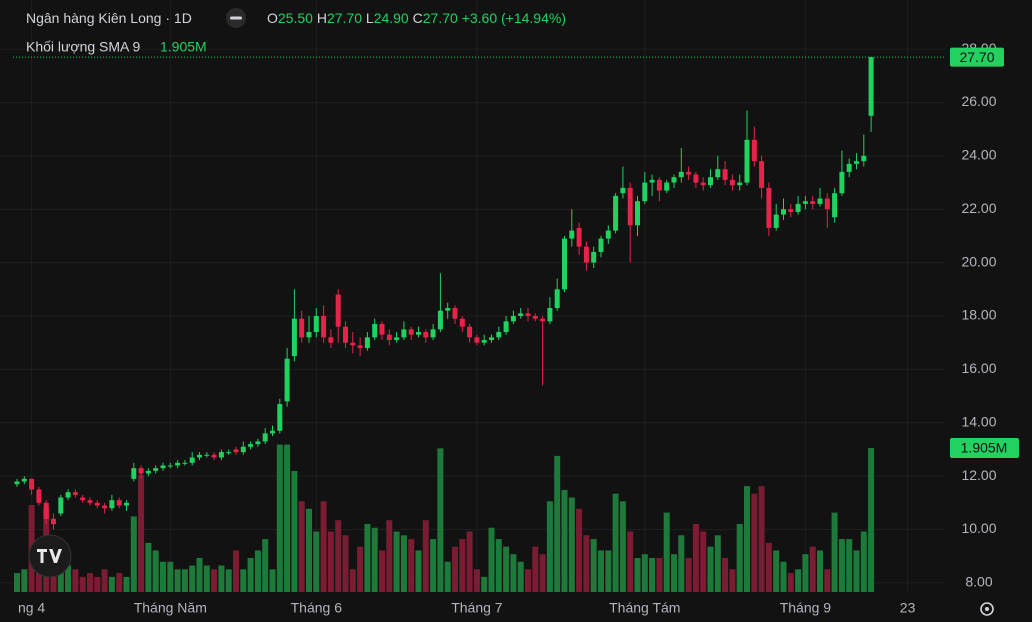 The image size is (1032, 622). I want to click on x-tick-label: ng 4, so click(31, 608).